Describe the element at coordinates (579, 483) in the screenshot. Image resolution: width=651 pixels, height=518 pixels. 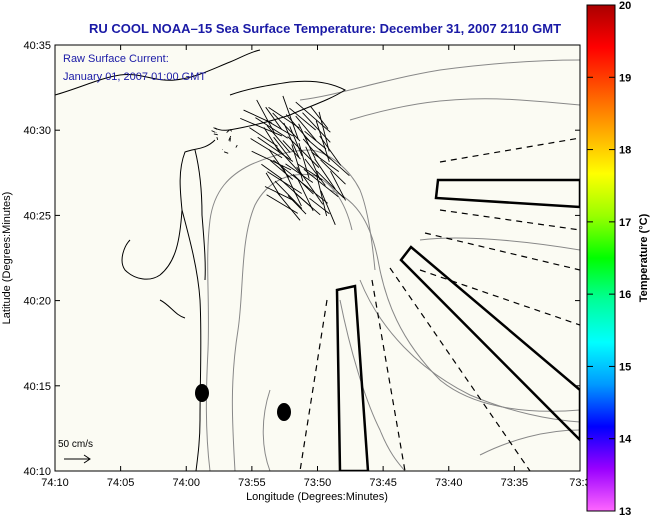
I see `x-tick-label: 73:3` at that location.